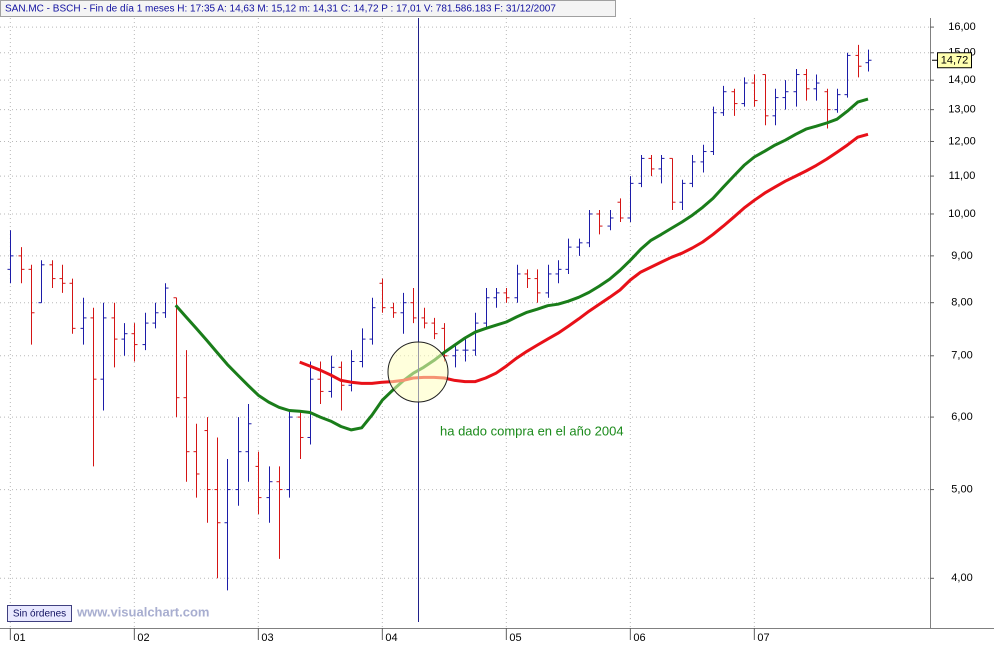  I want to click on x-tick-label: 02, so click(143, 638).